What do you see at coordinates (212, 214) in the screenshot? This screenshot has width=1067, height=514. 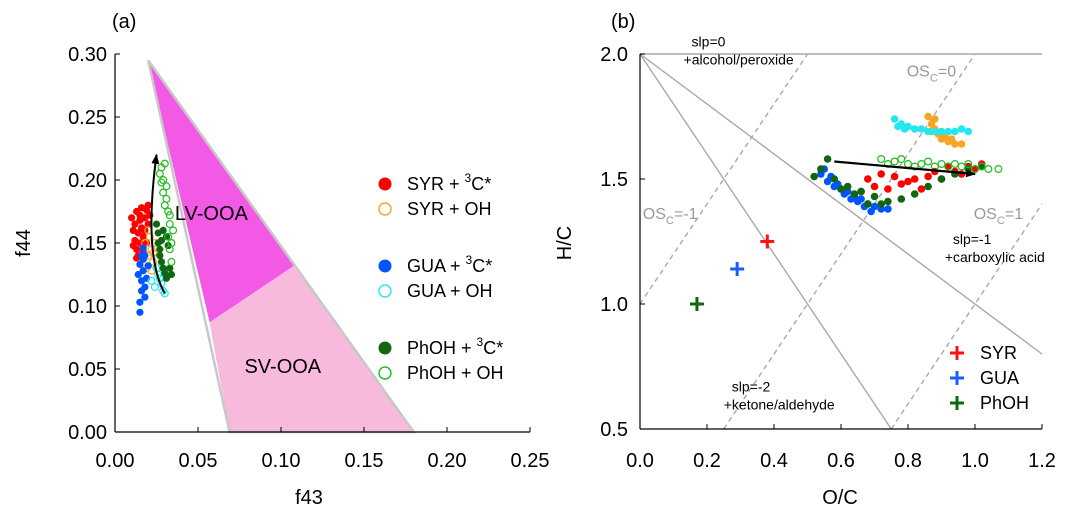 I see `region-label-lv-ooa: LV-OOA` at bounding box center [212, 214].